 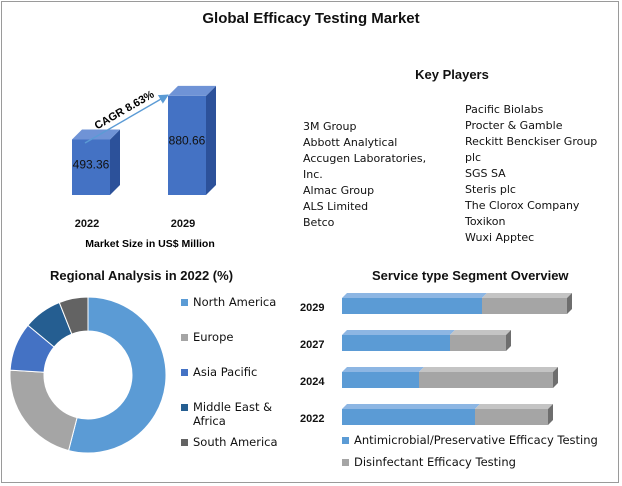 I want to click on cagr-label: CAGR 8.63%, so click(x=125, y=110).